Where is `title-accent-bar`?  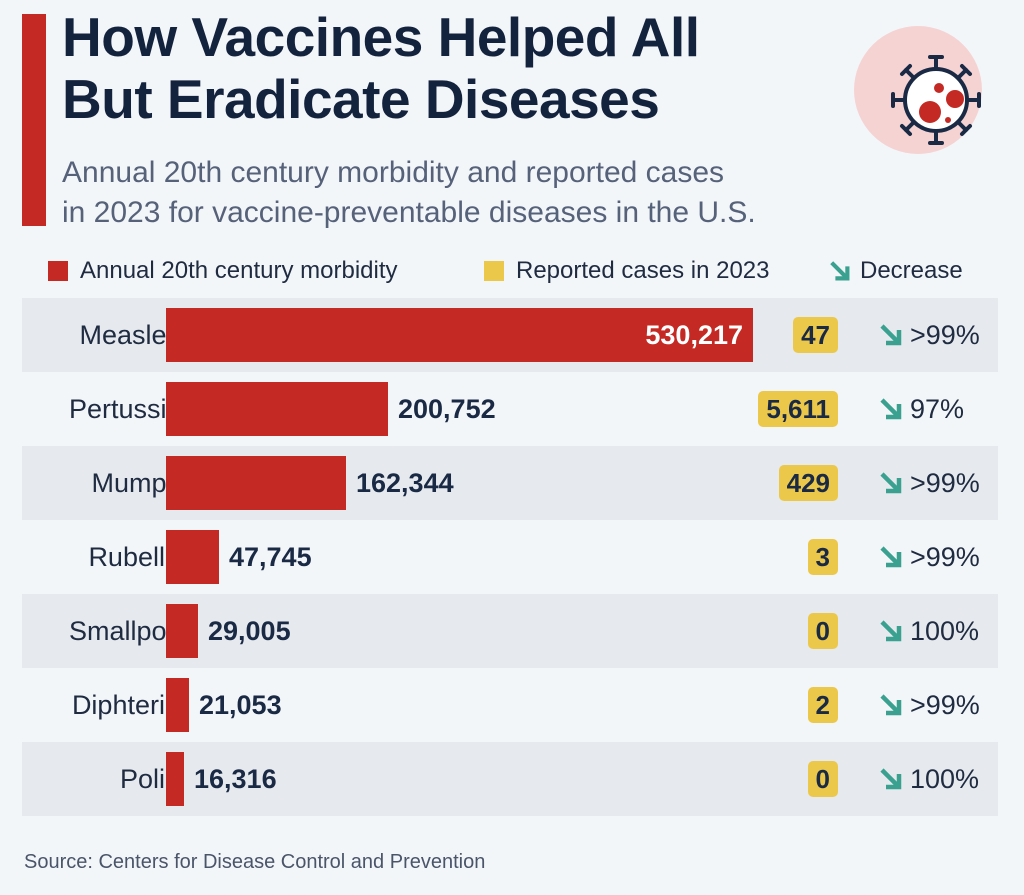
title-accent-bar is located at coordinates (34, 120).